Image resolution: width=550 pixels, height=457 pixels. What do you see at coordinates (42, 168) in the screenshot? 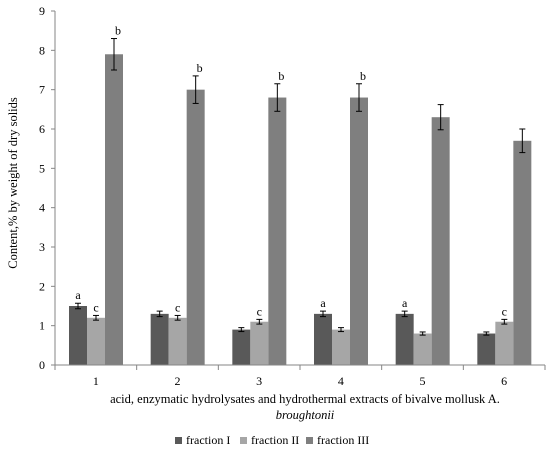
I see `y-tick-label: 5` at bounding box center [42, 168].